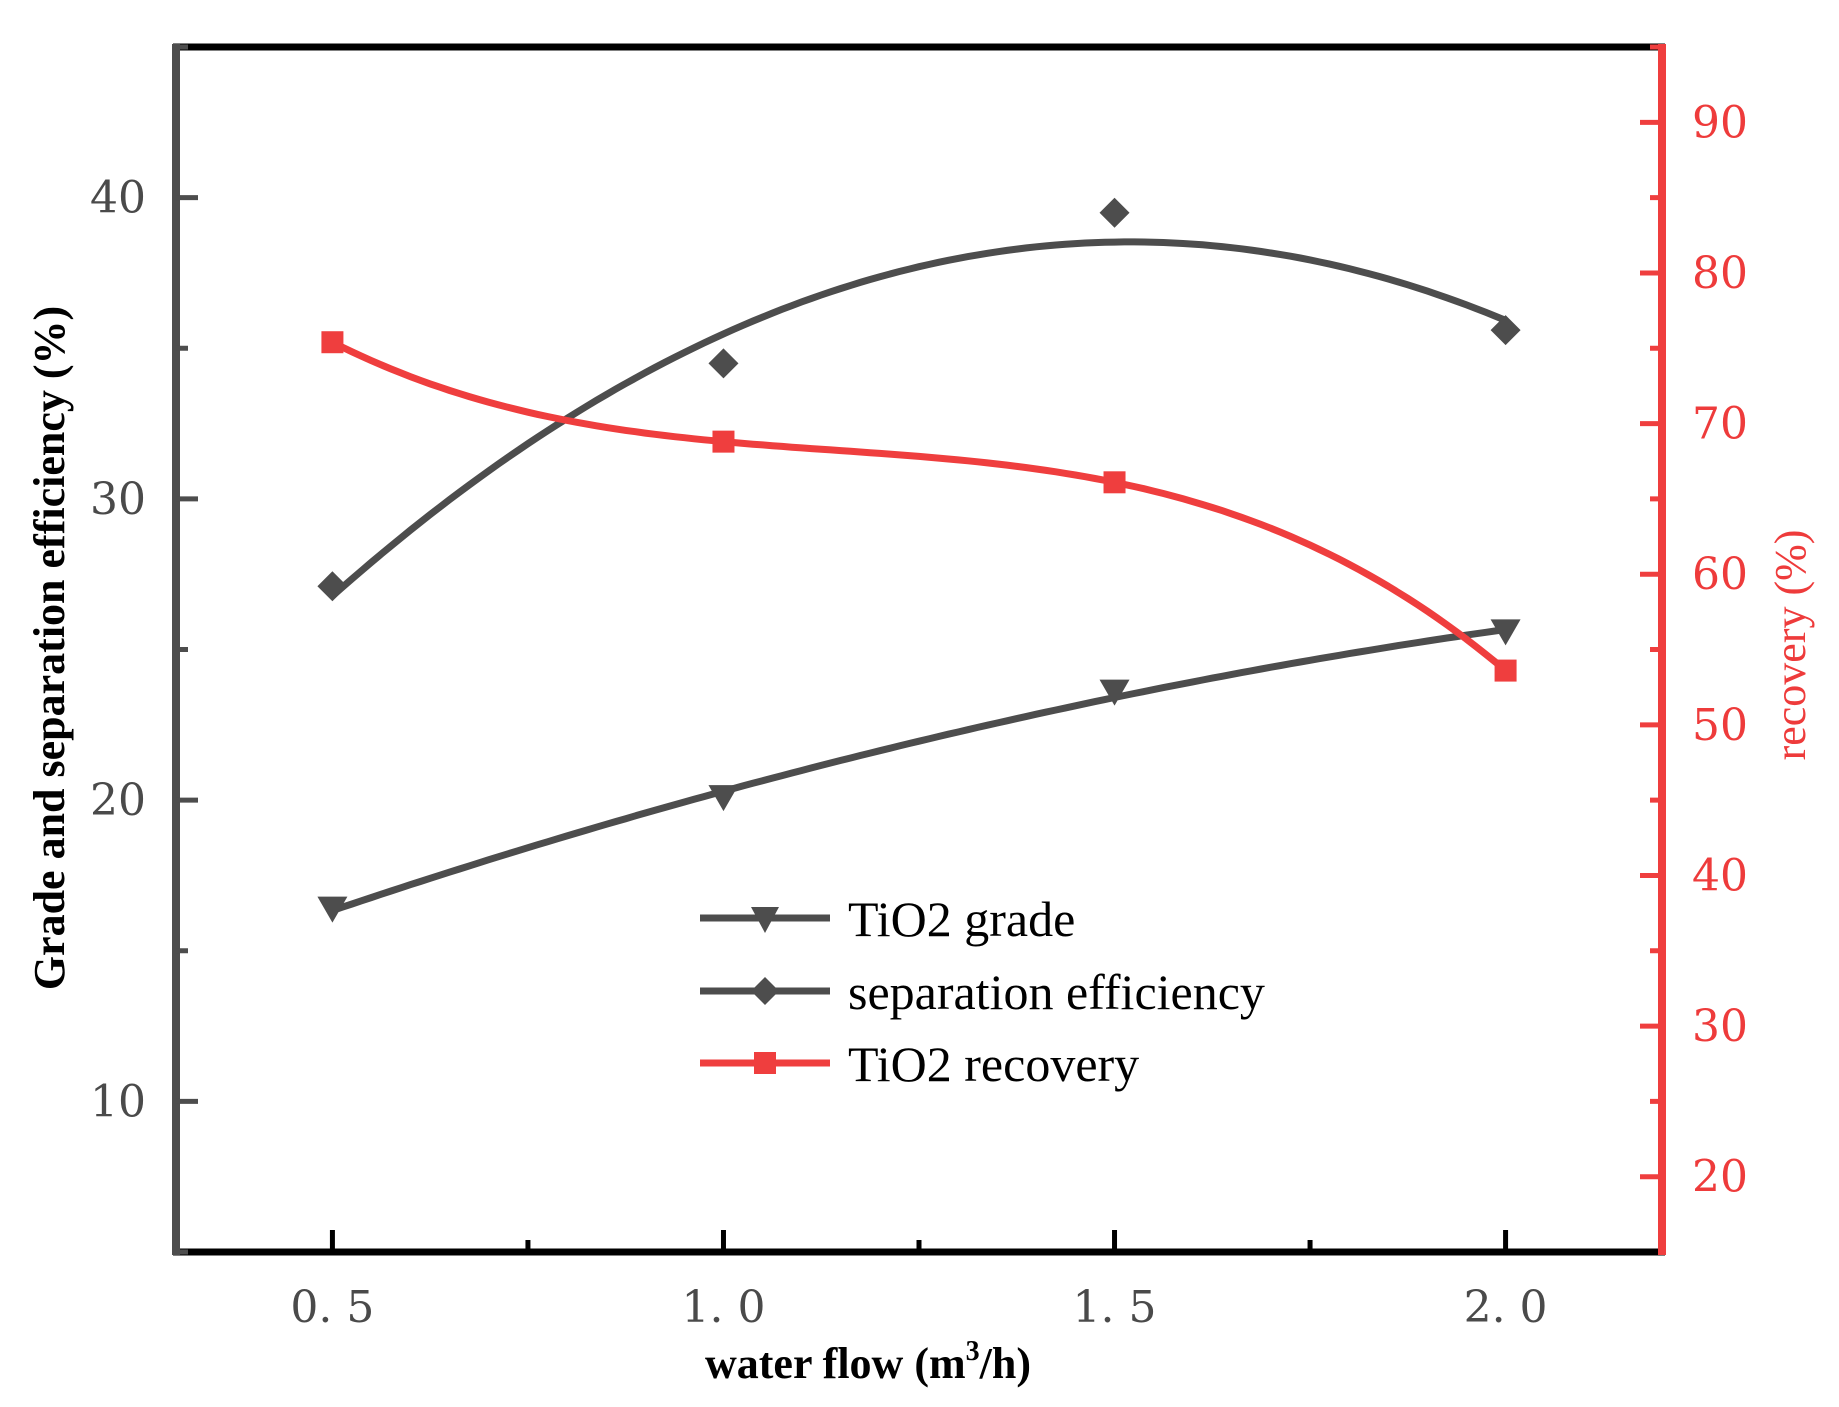 The image size is (1839, 1407). I want to click on legend-item-recovery: TiO2 recovery, so click(919, 1064).